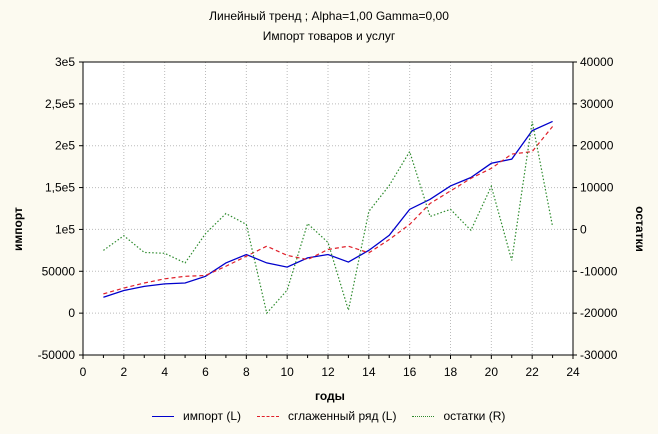  What do you see at coordinates (597, 188) in the screenshot?
I see `y-right-tick-label: 10000` at bounding box center [597, 188].